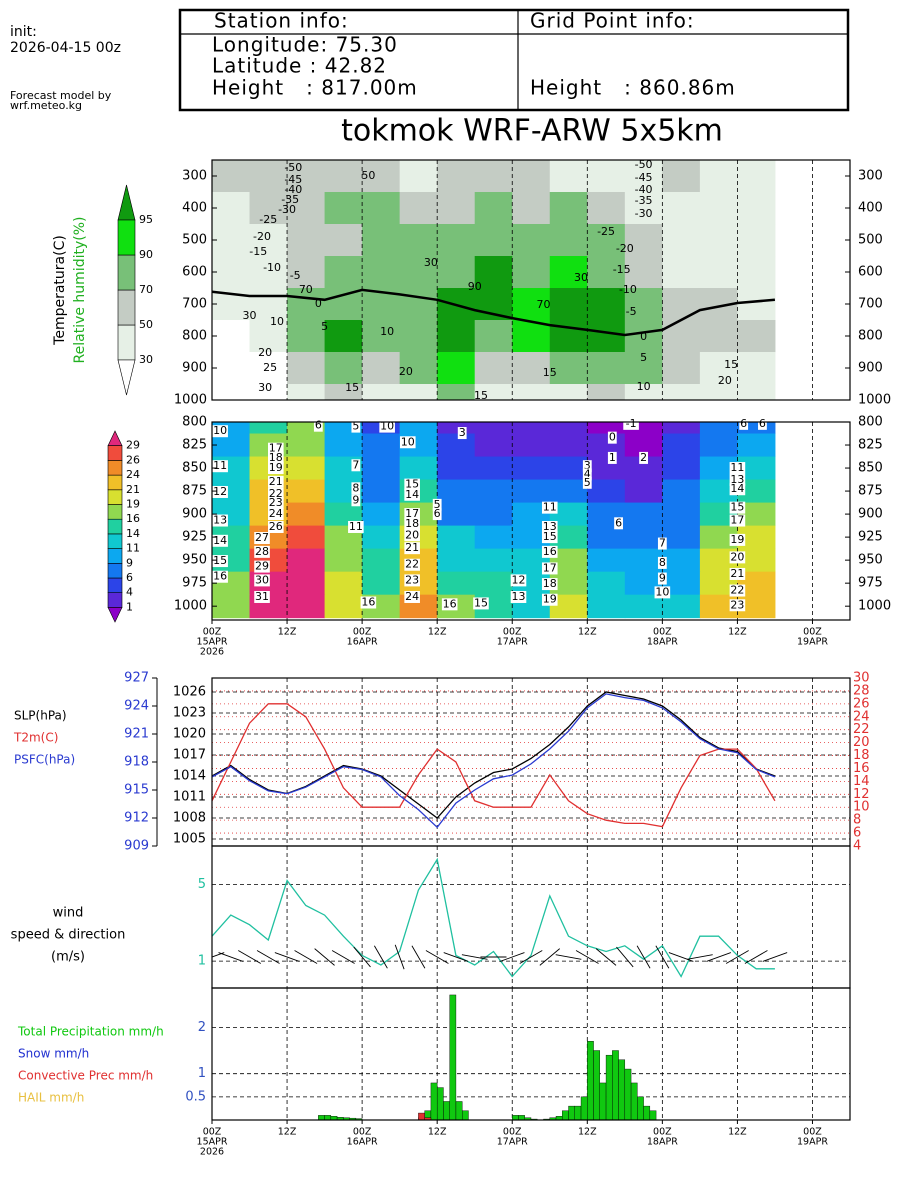 This screenshot has height=1200, width=900. Describe the element at coordinates (133, 548) in the screenshot. I see `colorbar-label: 11` at that location.